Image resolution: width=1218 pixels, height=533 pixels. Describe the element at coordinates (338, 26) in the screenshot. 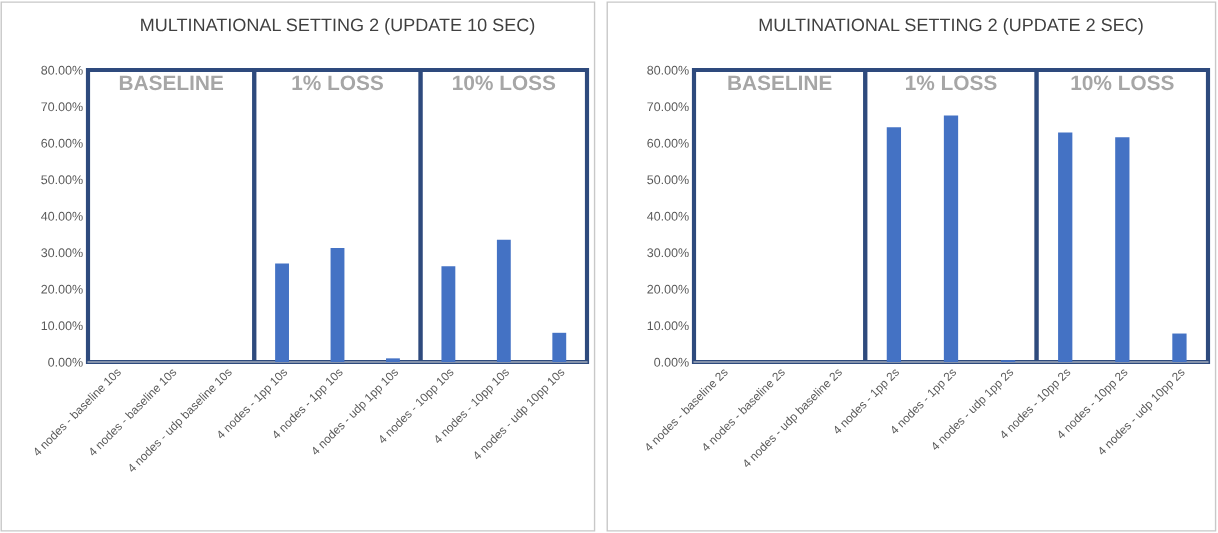

I see `chart-title: MULTINATIONAL SETTING 2 (UPDATE 10 SEC)` at that location.